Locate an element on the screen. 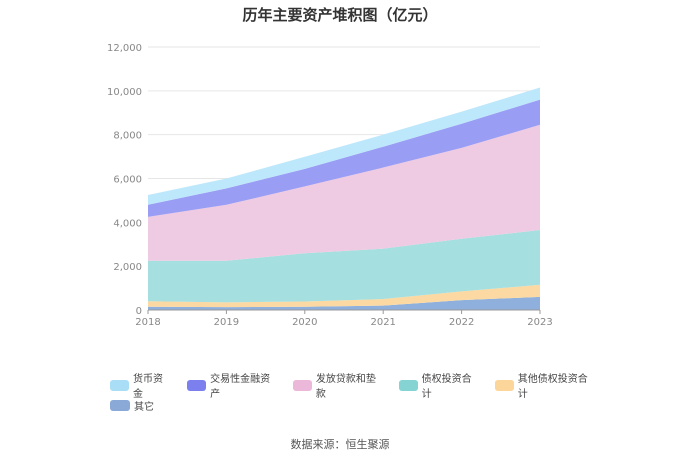 The height and width of the screenshot is (460, 680). x-tick-label: 2021 is located at coordinates (382, 322).